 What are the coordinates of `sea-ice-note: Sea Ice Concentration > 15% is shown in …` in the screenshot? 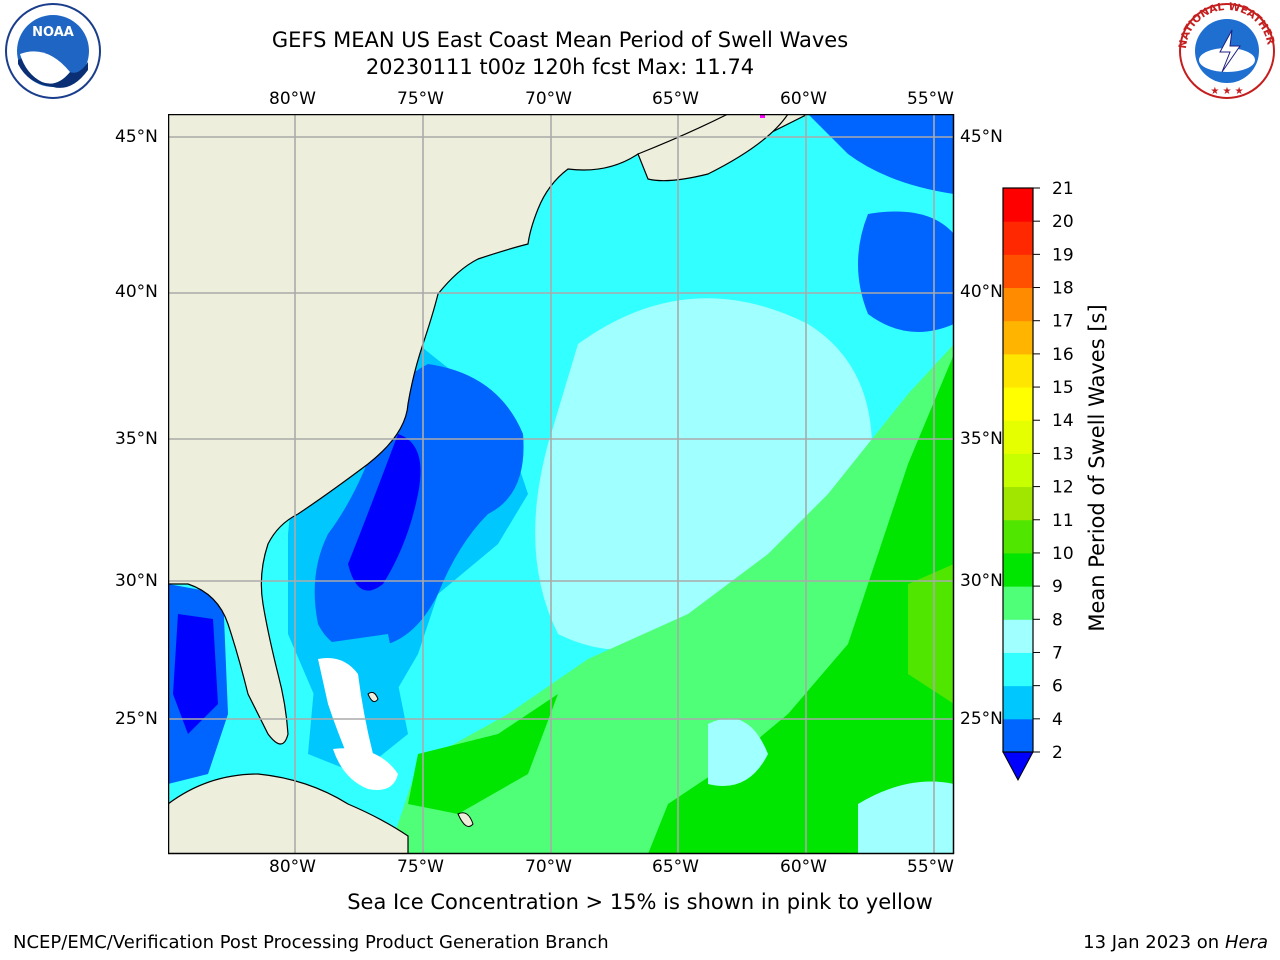 It's located at (640, 902).